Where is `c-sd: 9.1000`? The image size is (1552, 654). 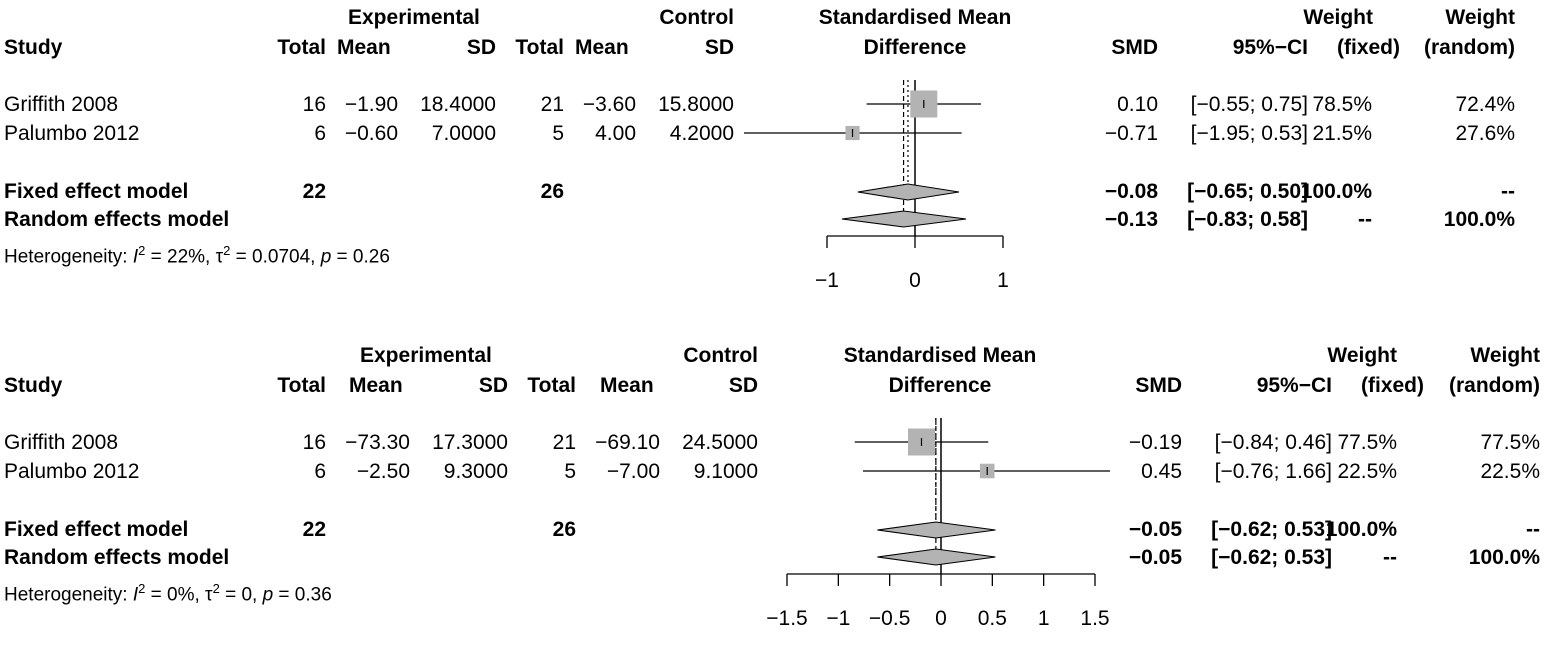 c-sd: 9.1000 is located at coordinates (725, 471).